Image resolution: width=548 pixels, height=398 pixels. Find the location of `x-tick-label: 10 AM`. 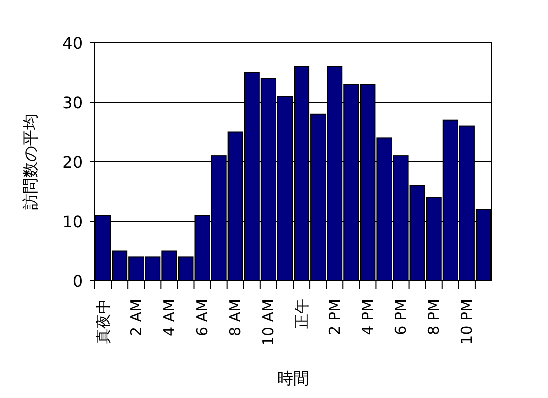

x-tick-label: 10 AM is located at coordinates (269, 322).